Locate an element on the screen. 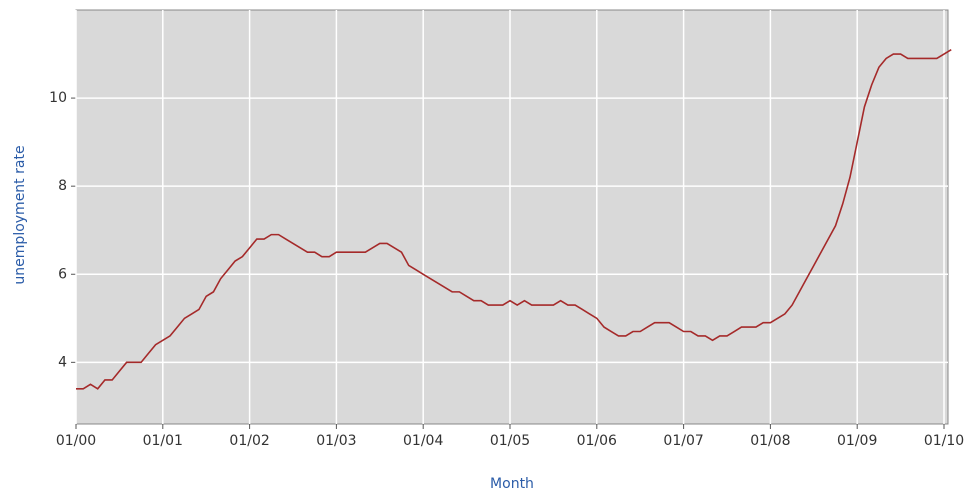  x-tick-label: 01/03 is located at coordinates (336, 441).